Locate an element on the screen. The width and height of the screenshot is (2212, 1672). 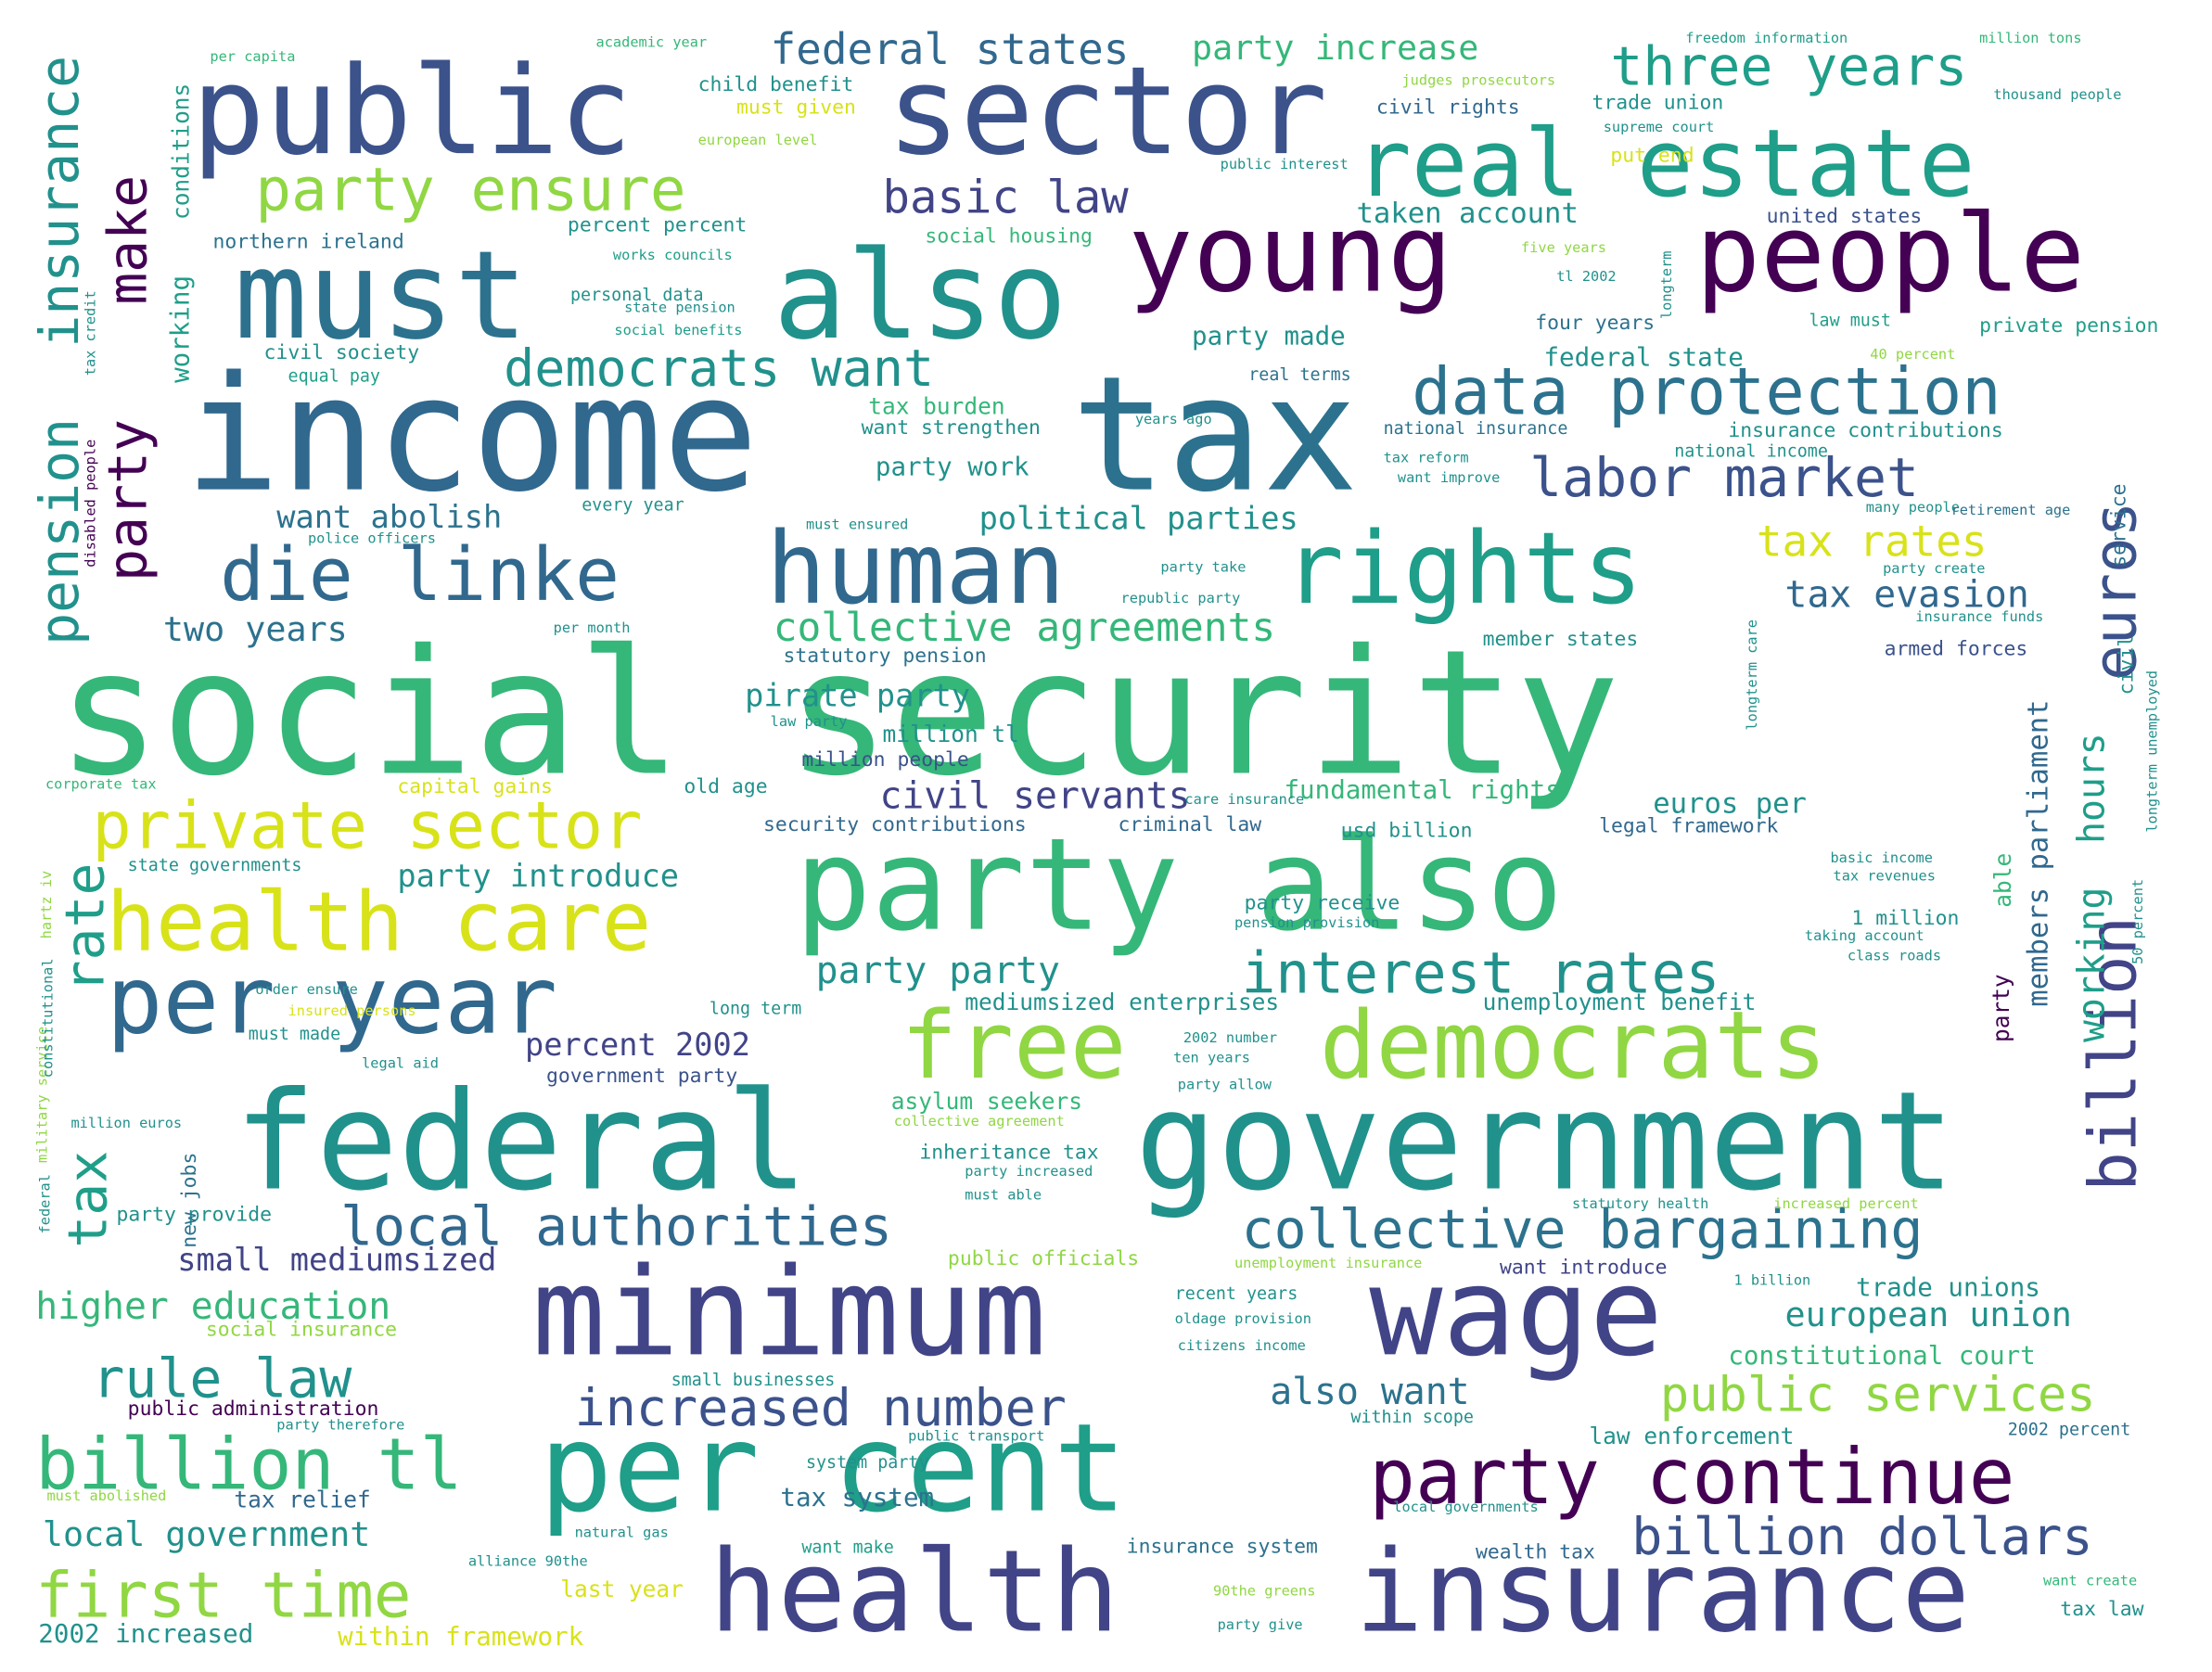
word-data-protection: data protection is located at coordinates (1706, 392).